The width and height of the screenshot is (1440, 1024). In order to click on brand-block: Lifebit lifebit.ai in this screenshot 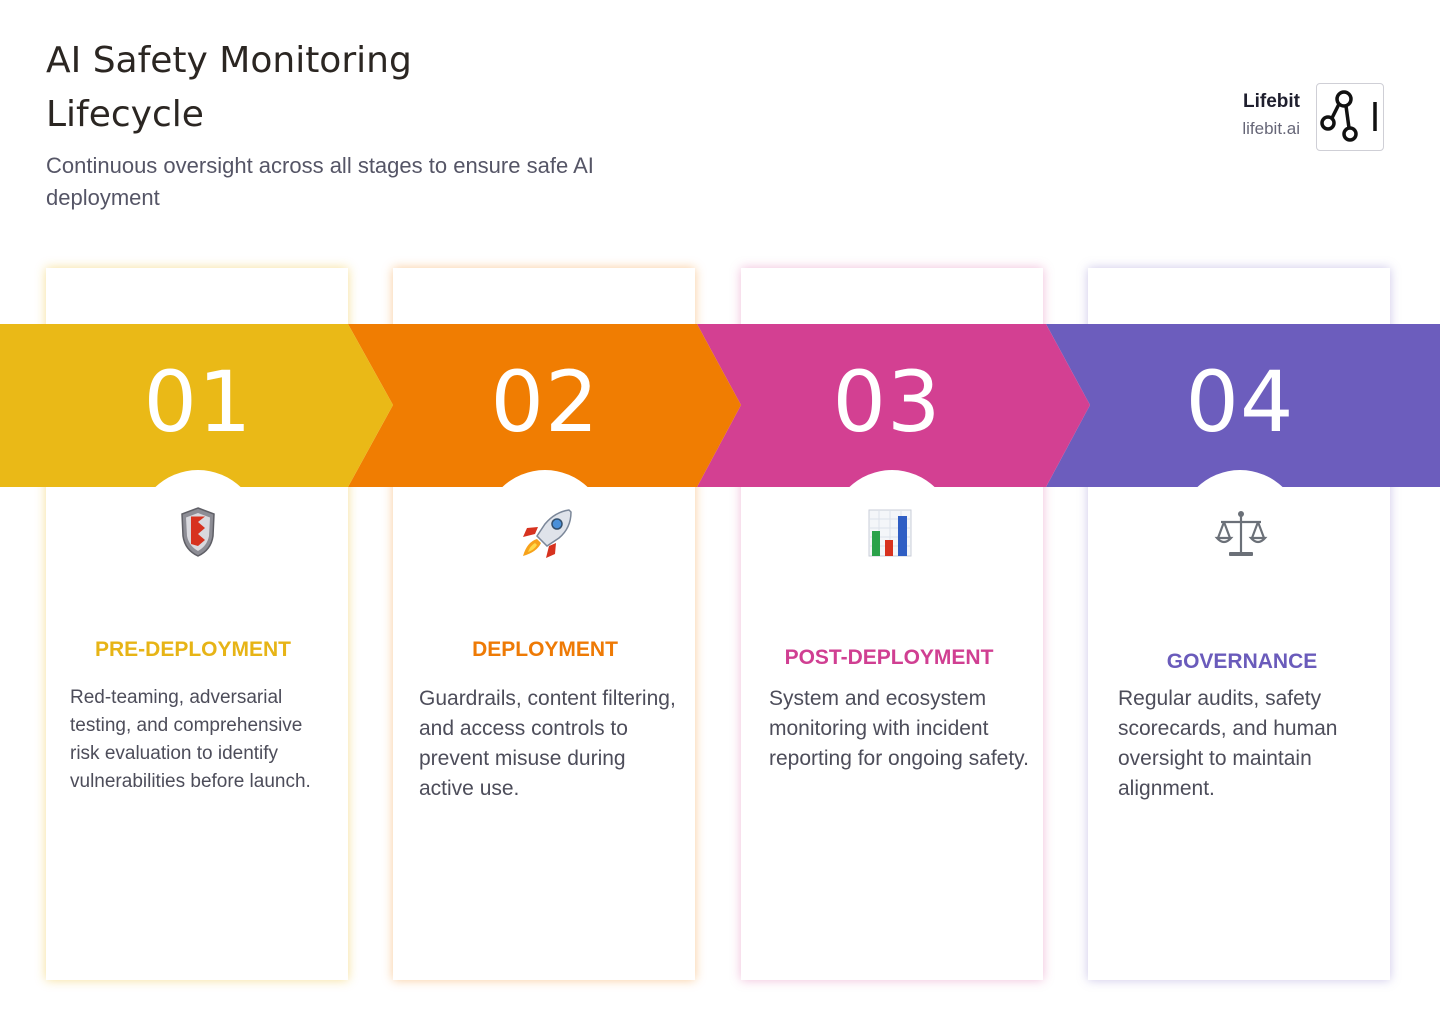, I will do `click(1250, 115)`.